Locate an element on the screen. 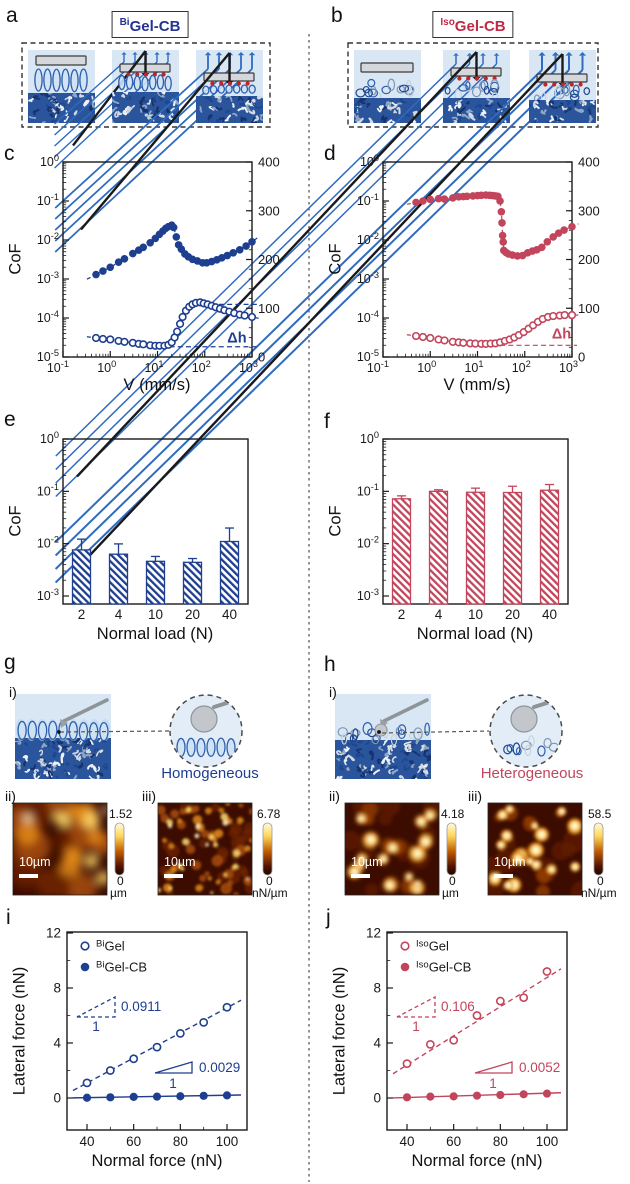  x-category-label: 4 is located at coordinates (439, 614).